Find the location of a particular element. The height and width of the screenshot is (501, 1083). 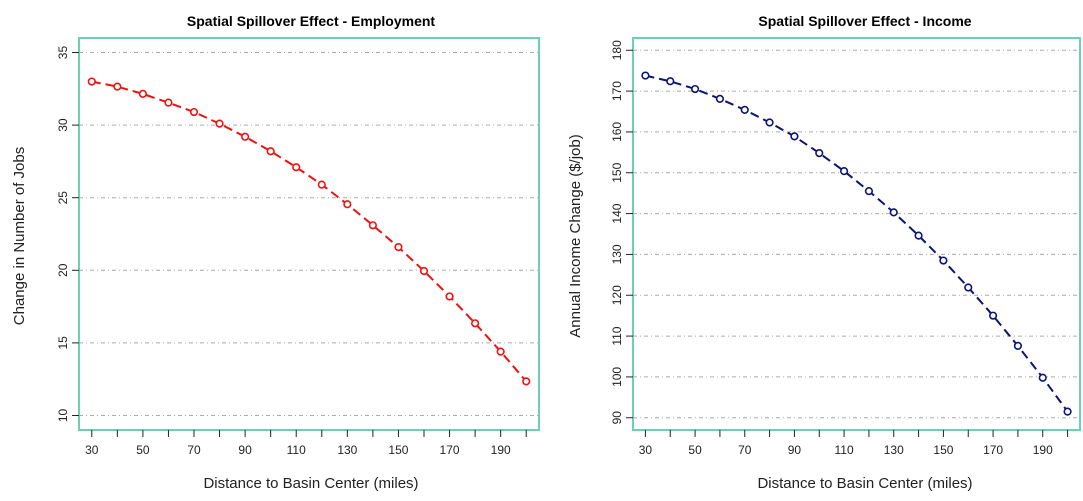

y-tick-label: 90 is located at coordinates (617, 418).